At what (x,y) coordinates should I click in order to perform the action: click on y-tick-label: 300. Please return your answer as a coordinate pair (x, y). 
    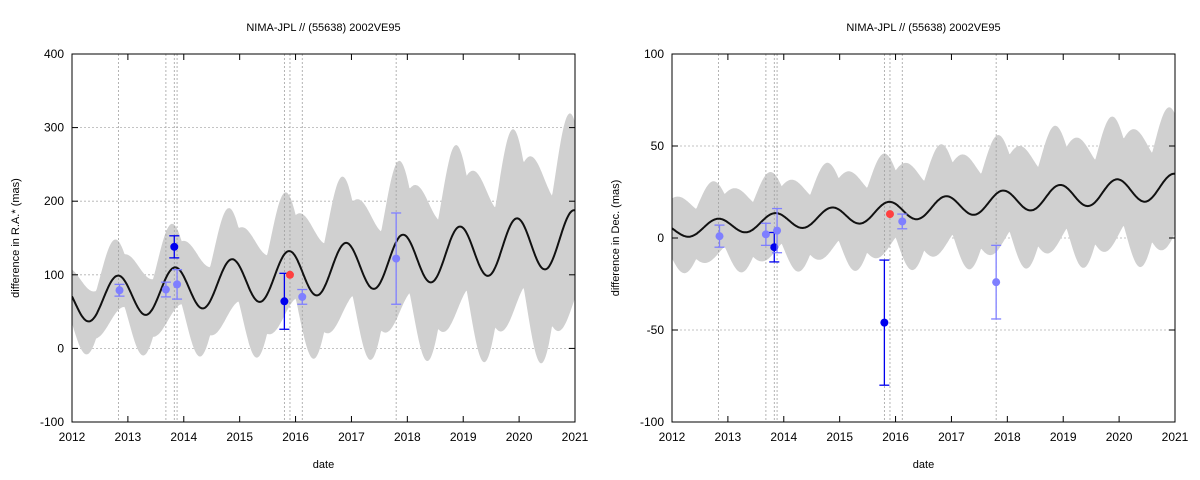
    Looking at the image, I should click on (54, 128).